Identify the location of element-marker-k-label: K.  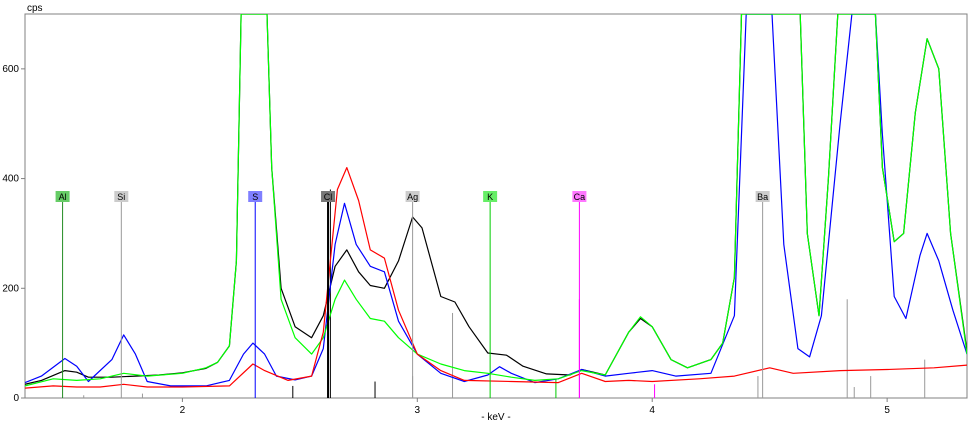
(490, 197).